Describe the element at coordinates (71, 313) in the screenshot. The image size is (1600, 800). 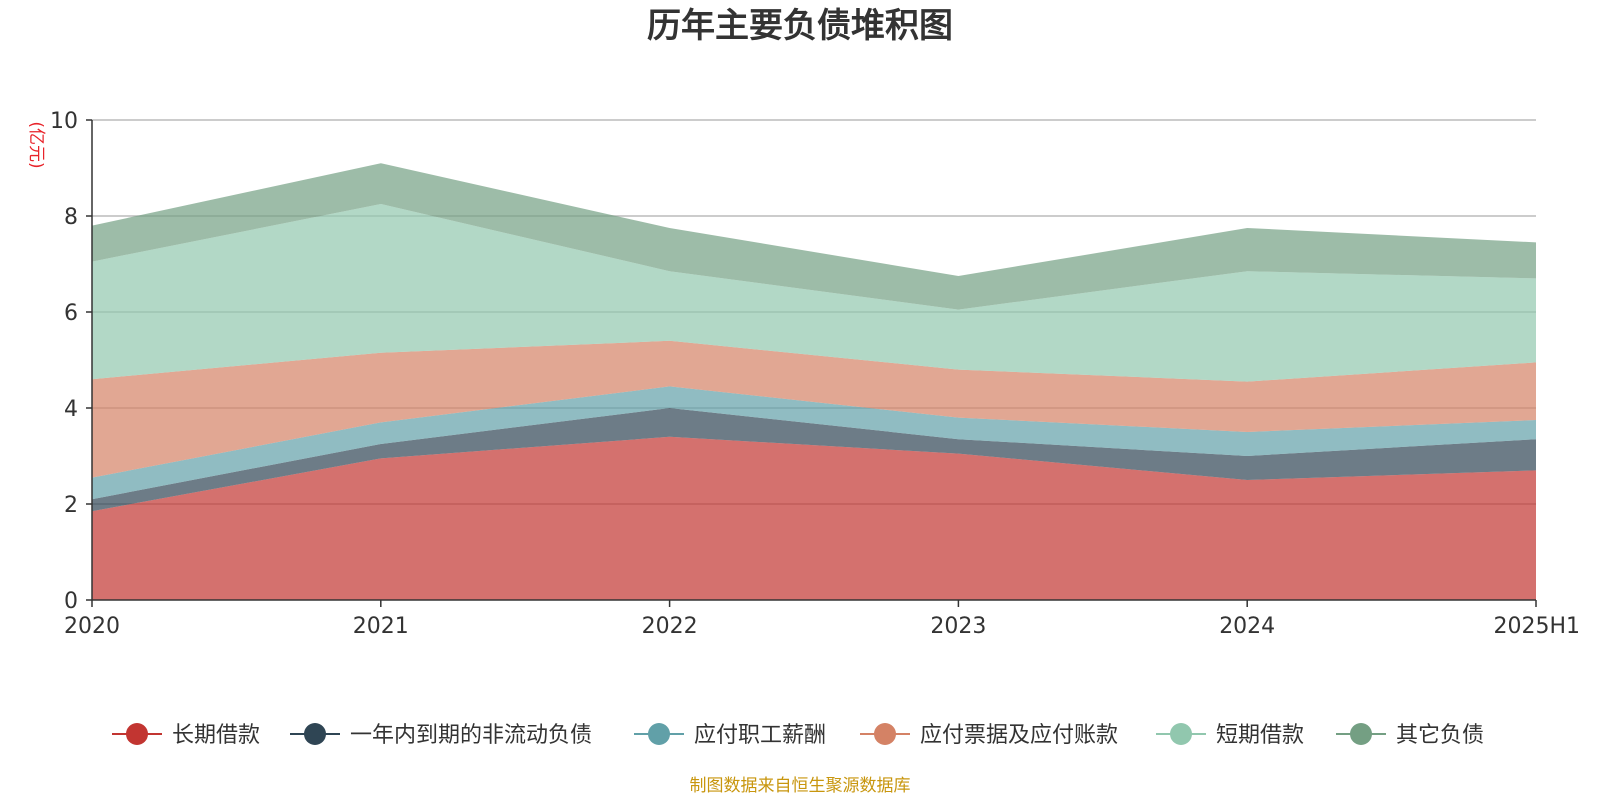
I see `y-tick-label: 6` at that location.